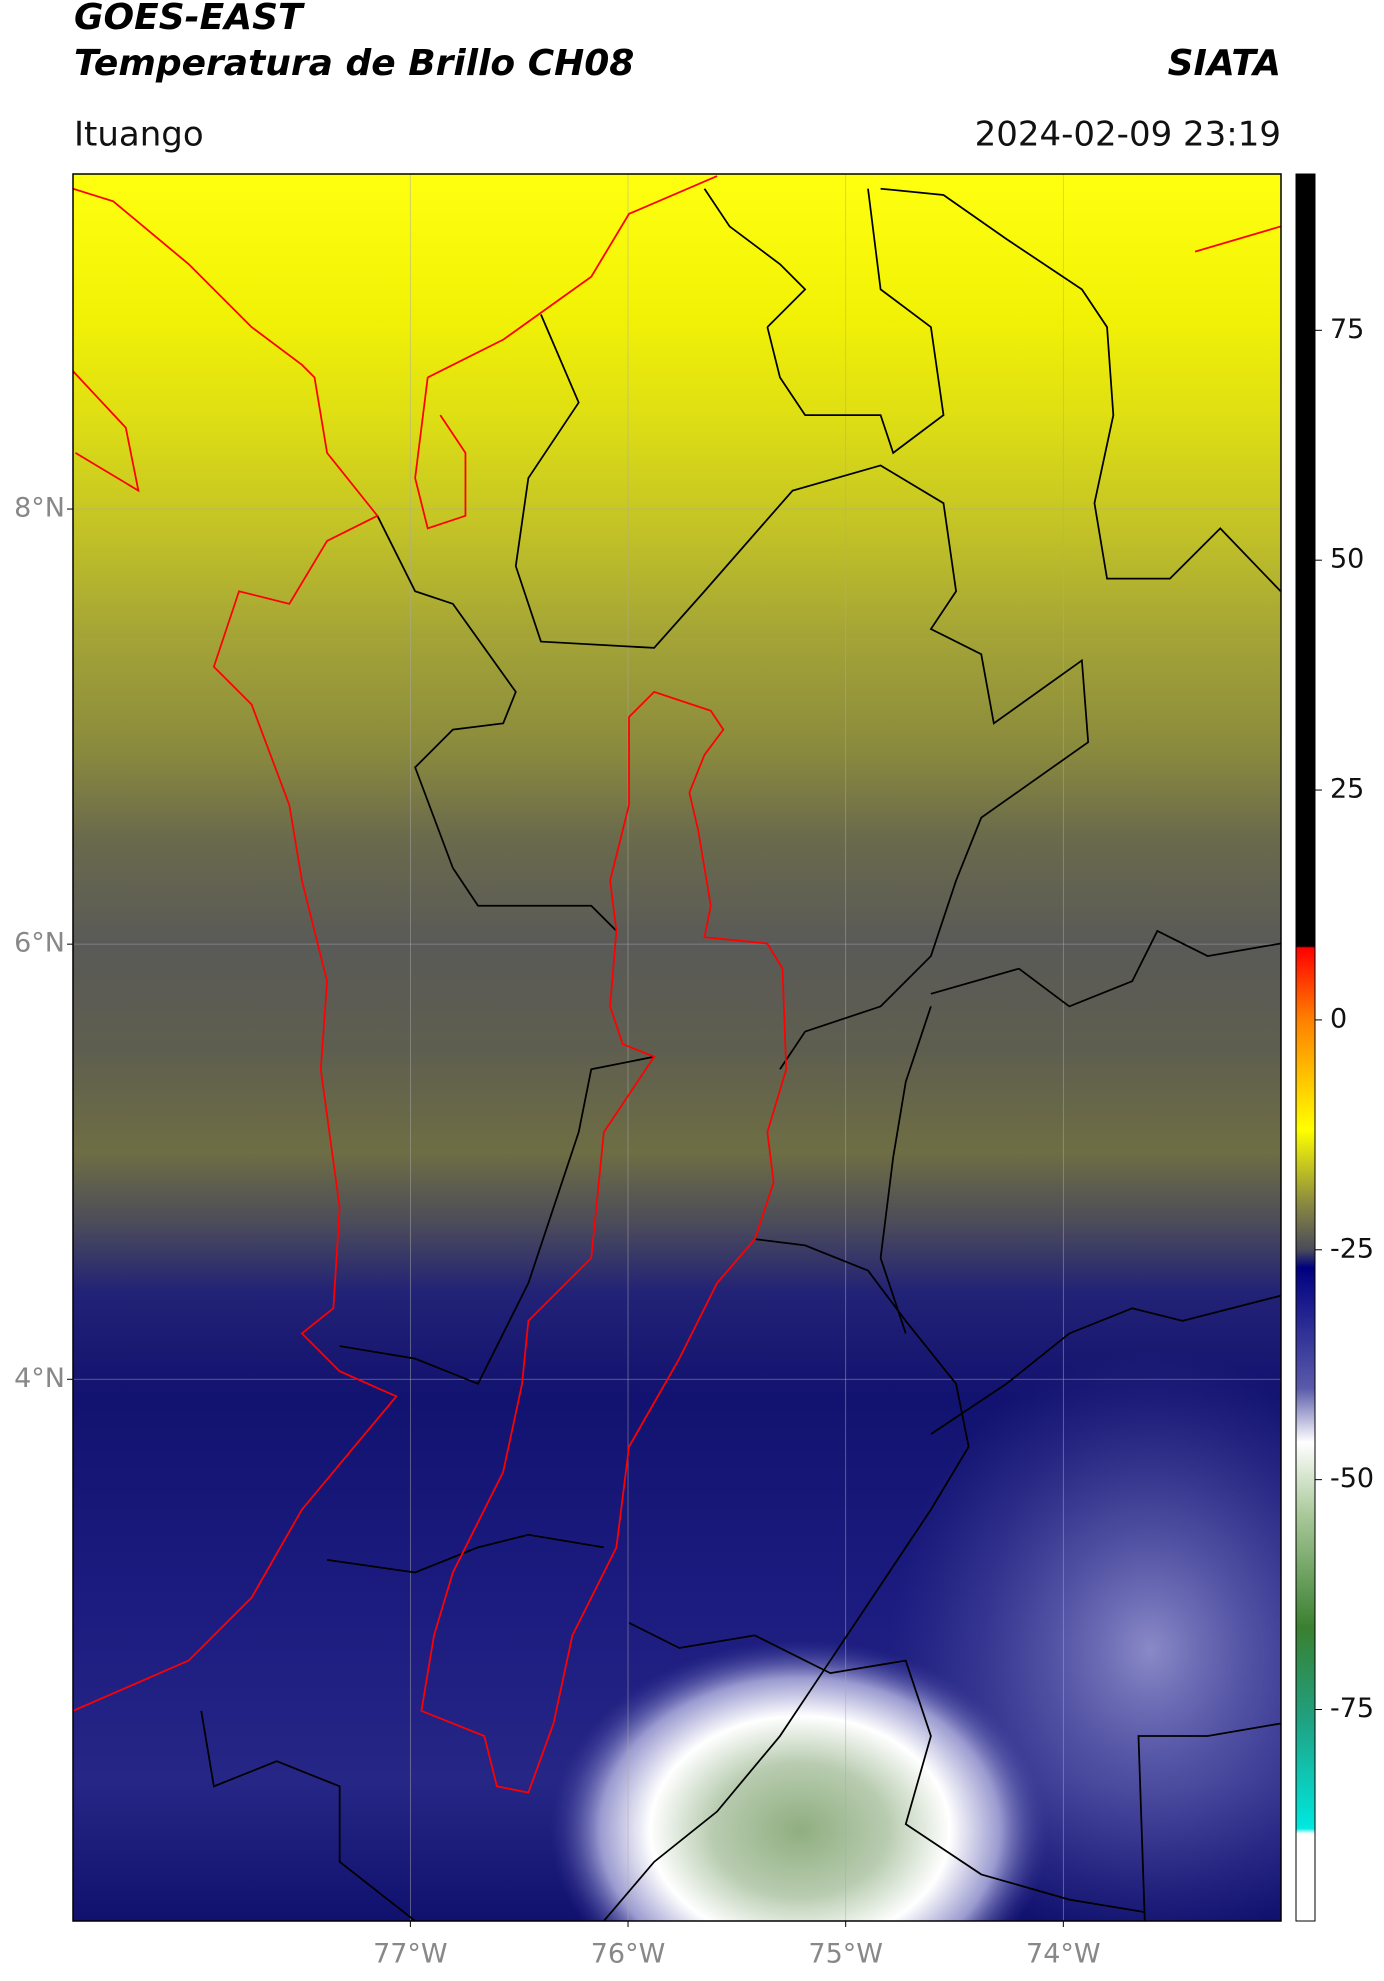 The image size is (1384, 1981). What do you see at coordinates (410, 1954) in the screenshot?
I see `x-tick-label: 77°W` at bounding box center [410, 1954].